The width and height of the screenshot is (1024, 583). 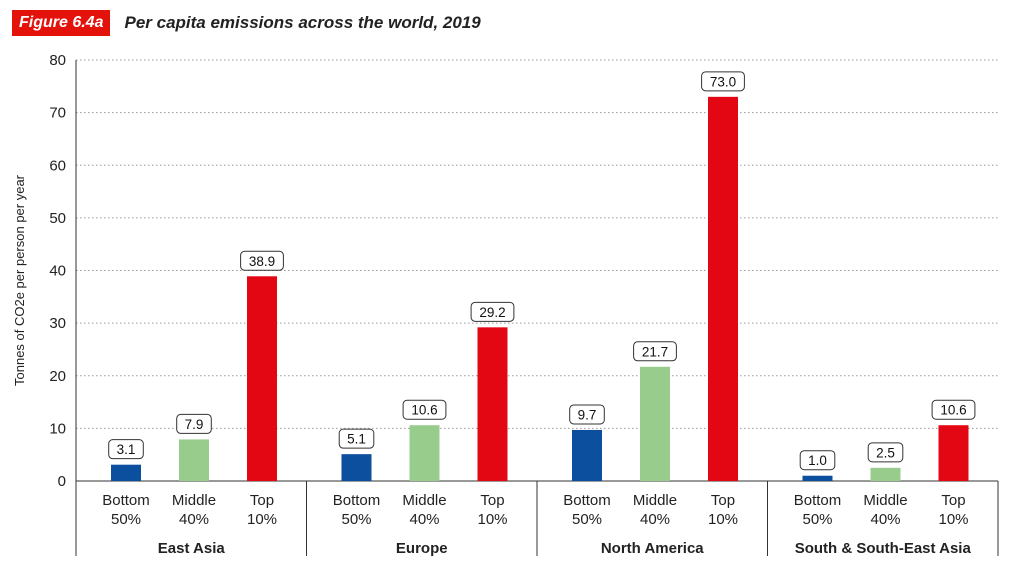 What do you see at coordinates (192, 548) in the screenshot?
I see `category-label: East Asia` at bounding box center [192, 548].